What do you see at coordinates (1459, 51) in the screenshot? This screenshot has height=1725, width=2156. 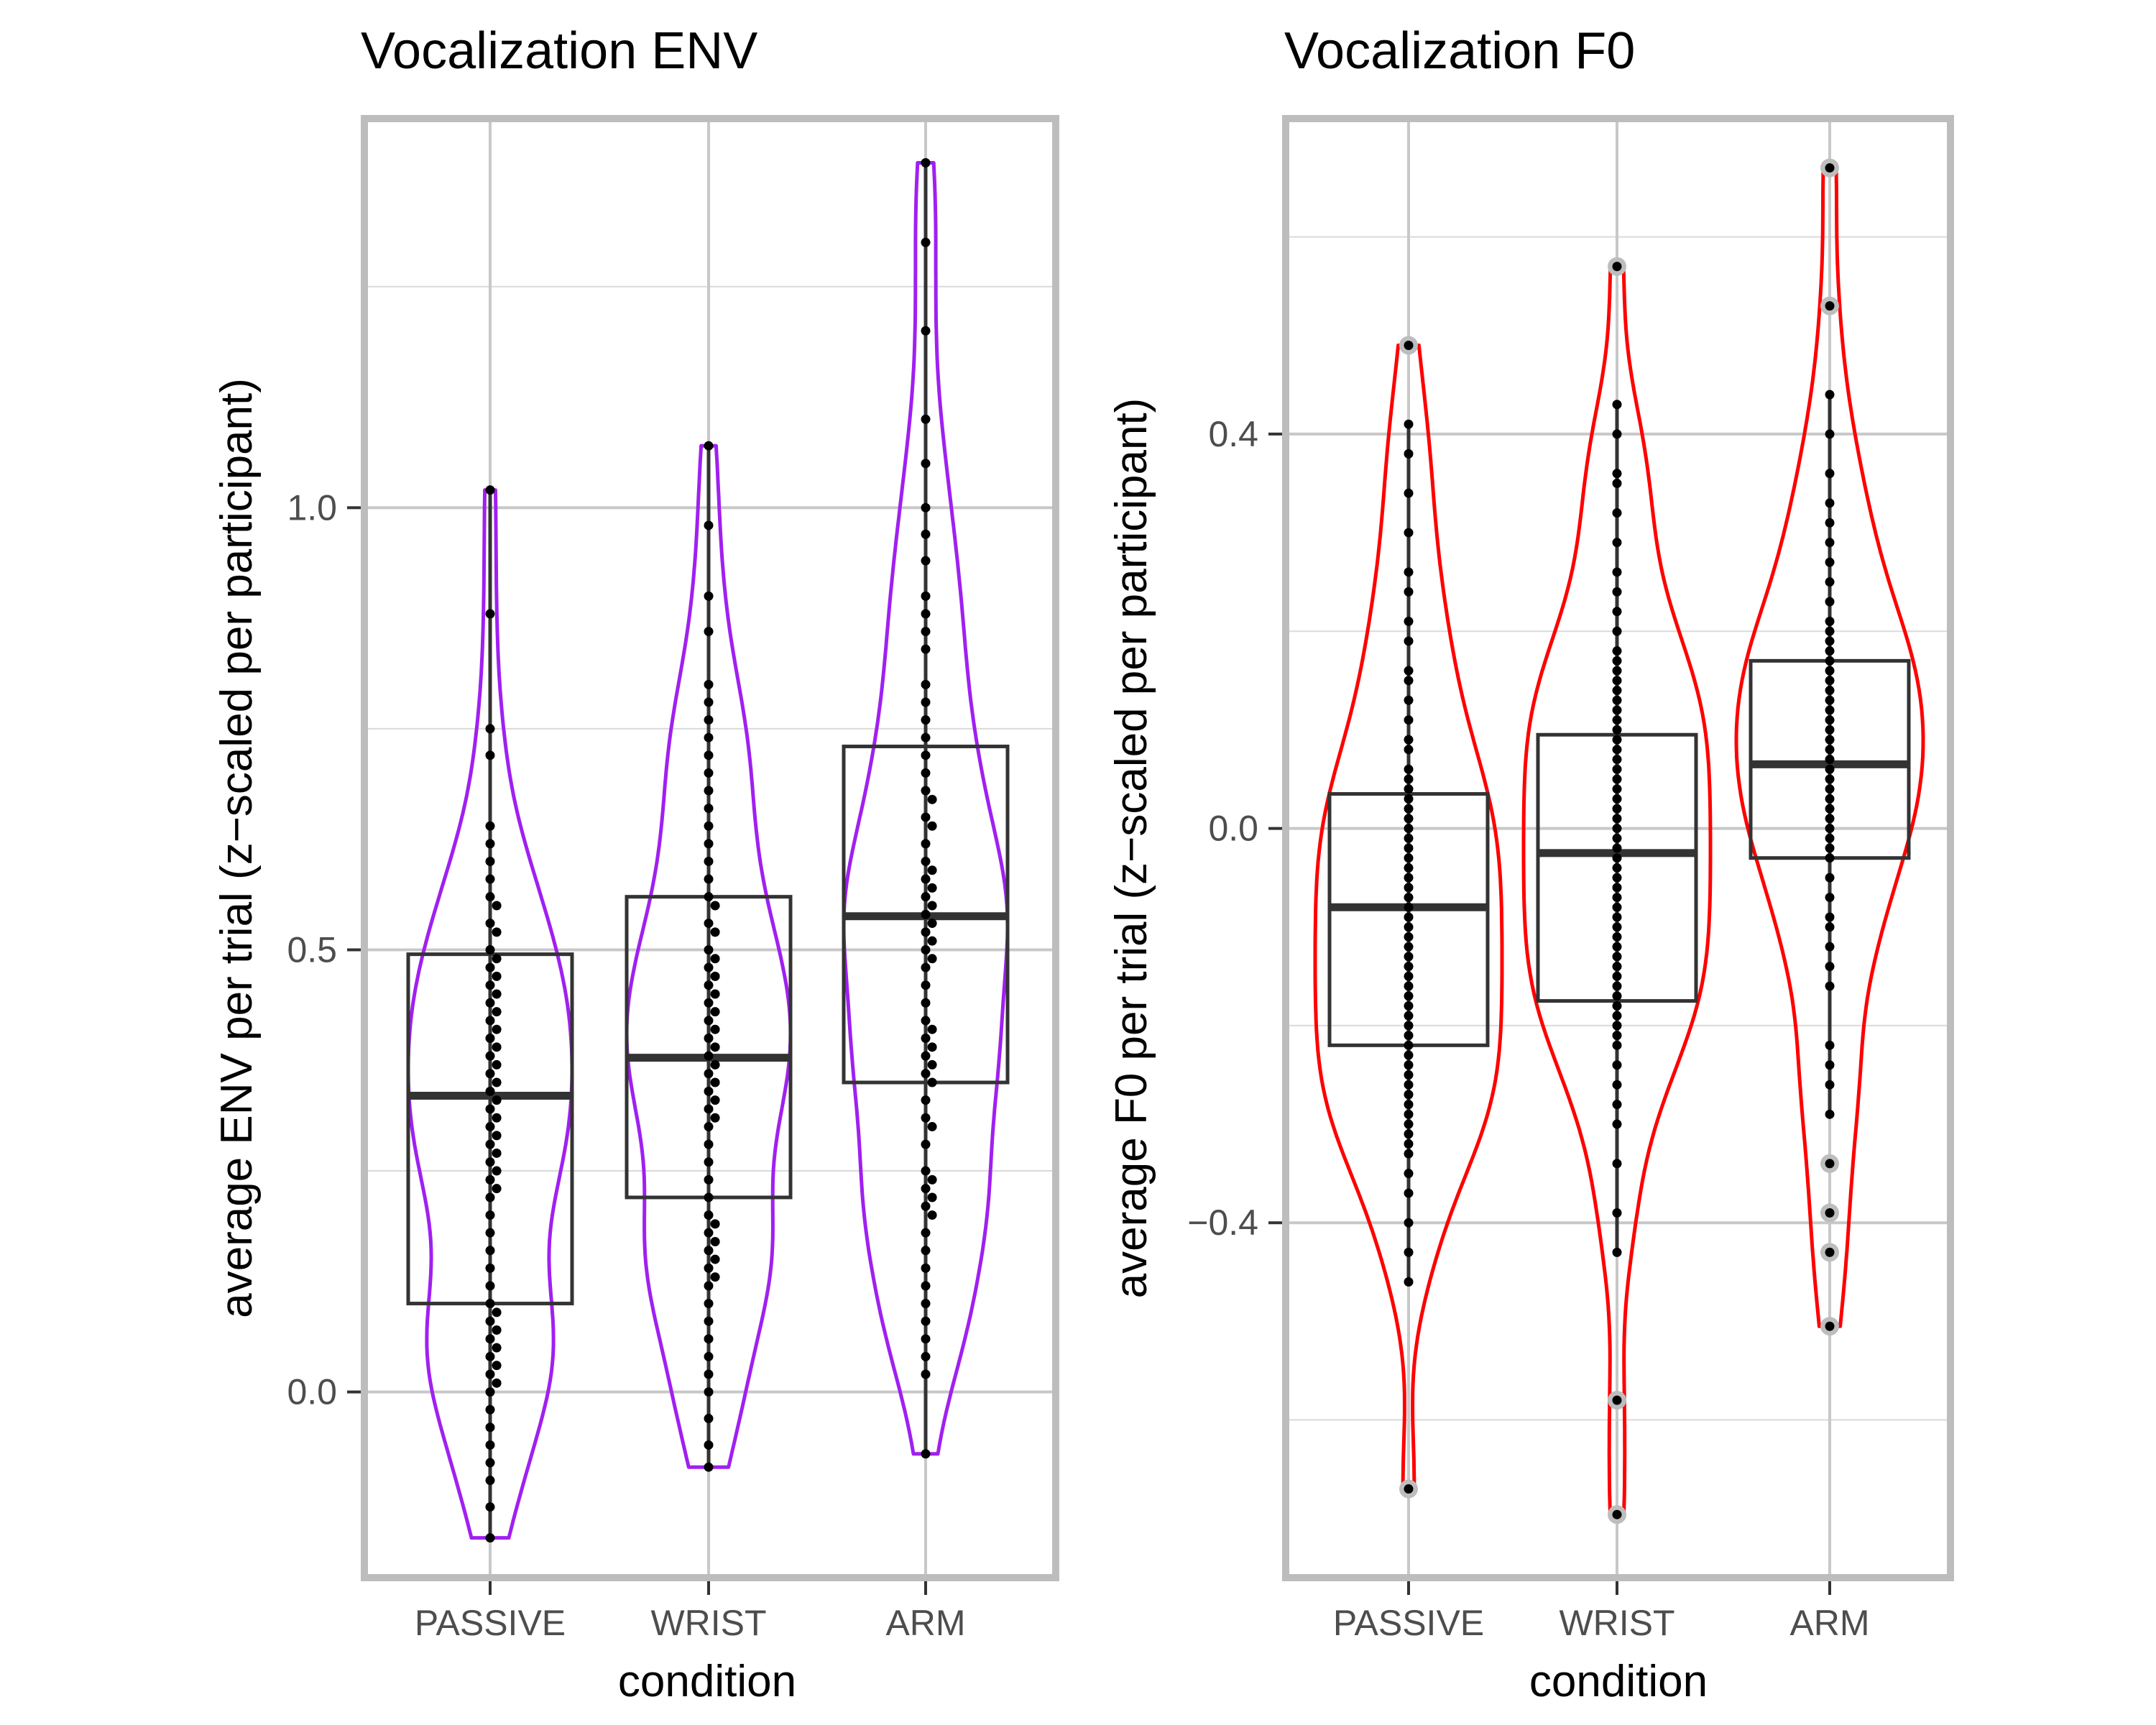 I see `panel-title: Vocalization F0` at bounding box center [1459, 51].